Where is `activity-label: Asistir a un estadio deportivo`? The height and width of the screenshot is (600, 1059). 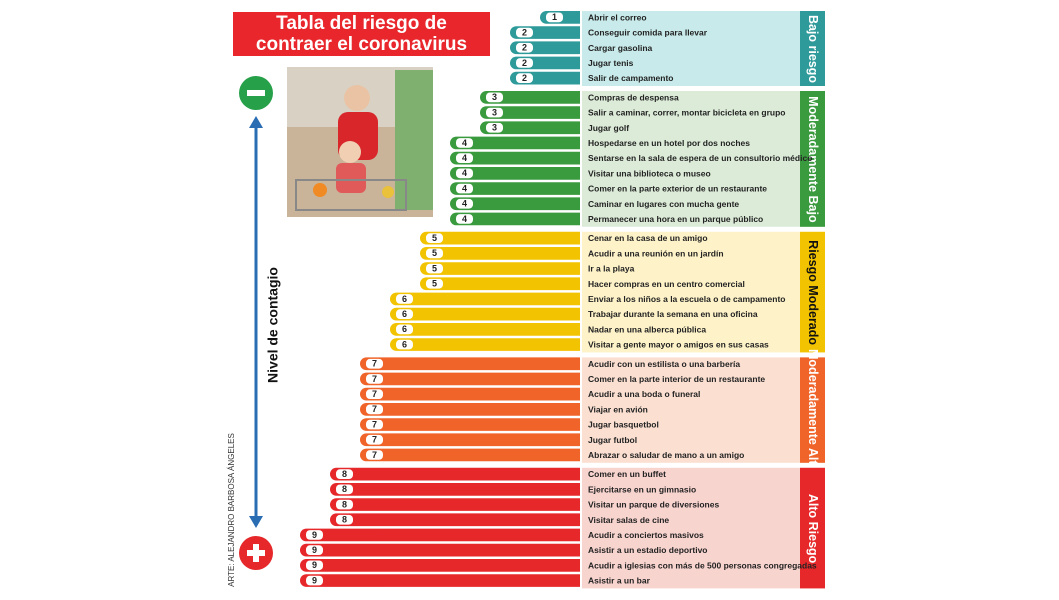
activity-label: Asistir a un estadio deportivo is located at coordinates (648, 550).